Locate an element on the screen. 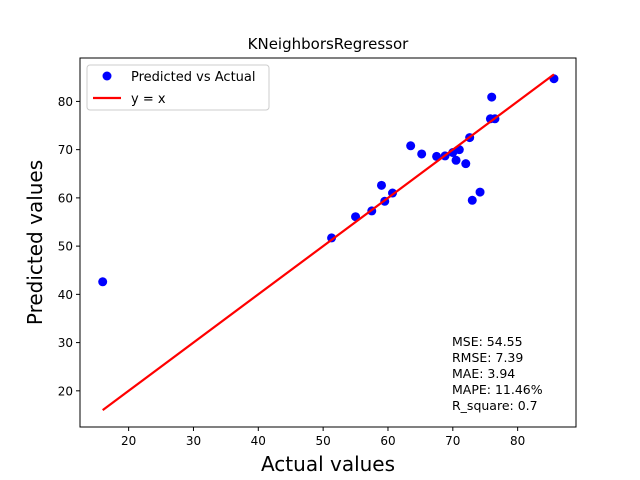  x-axis-label: Actual values is located at coordinates (328, 464).